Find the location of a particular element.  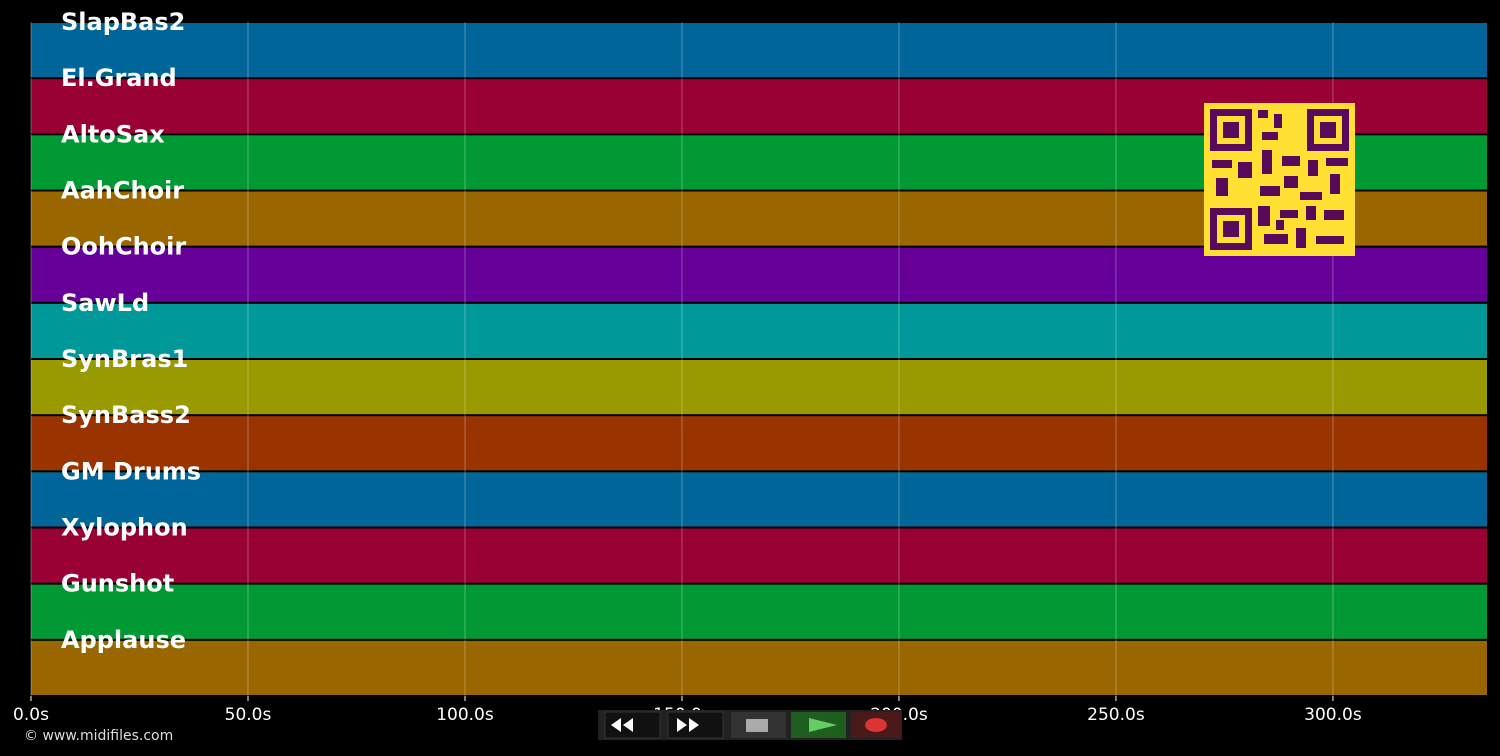

track-name: AahChoir is located at coordinates (122, 191).